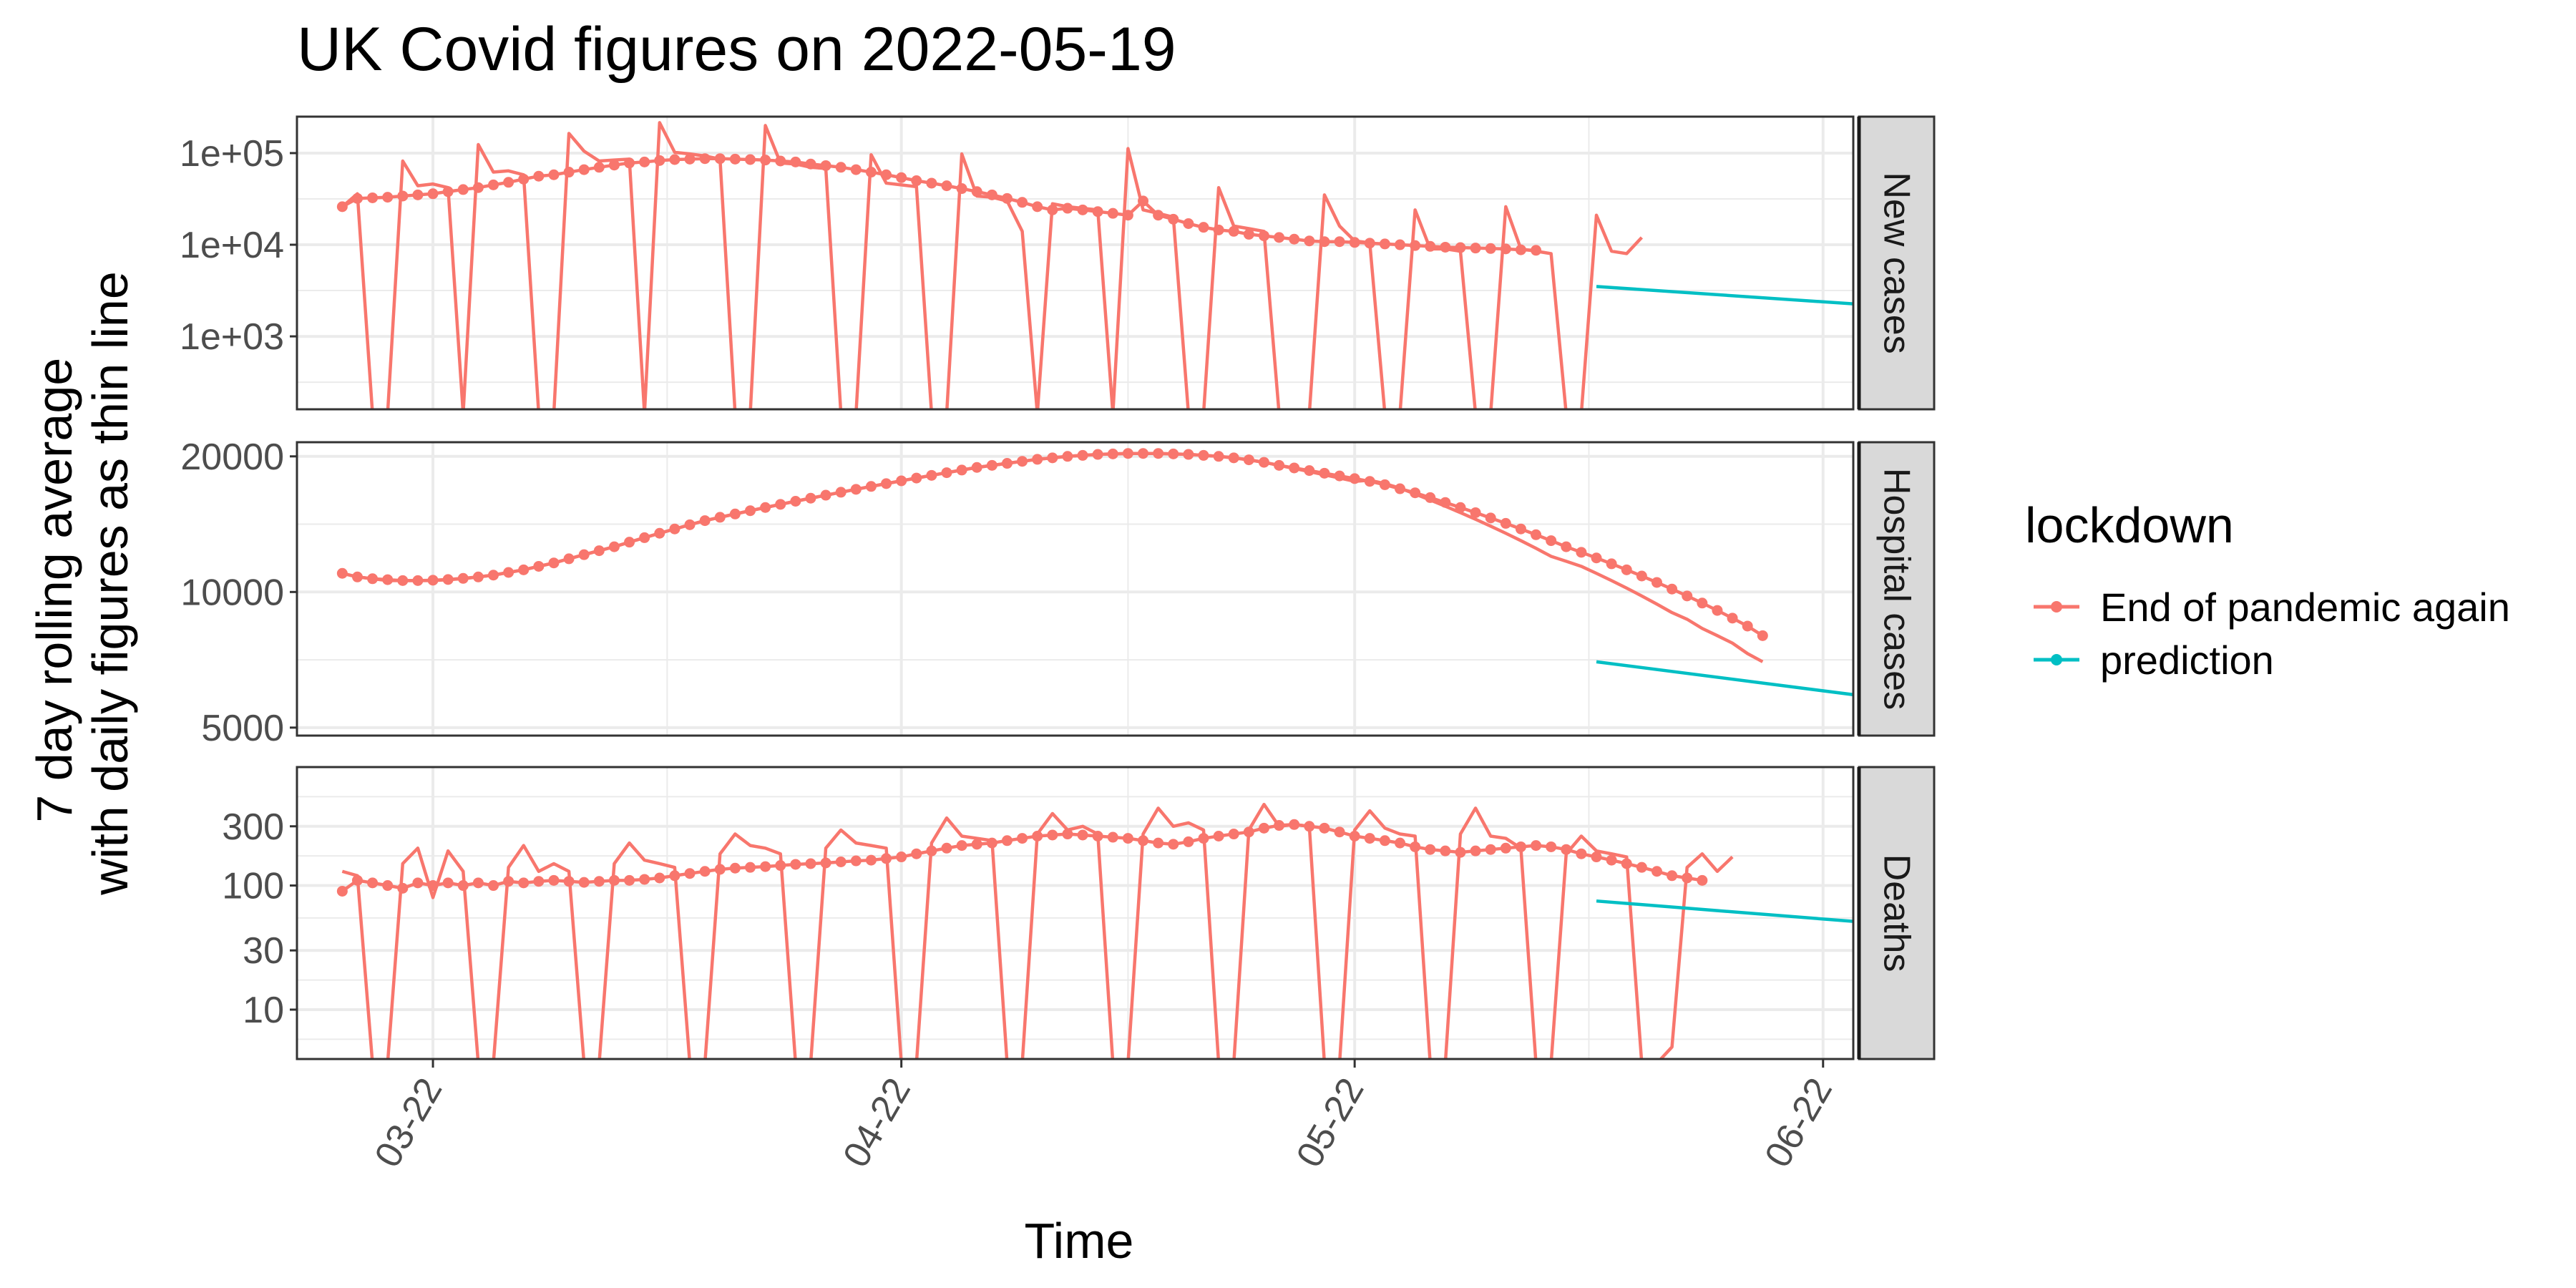 The width and height of the screenshot is (2576, 1288). Describe the element at coordinates (1798, 1122) in the screenshot. I see `x-tick-label: 06-22` at that location.